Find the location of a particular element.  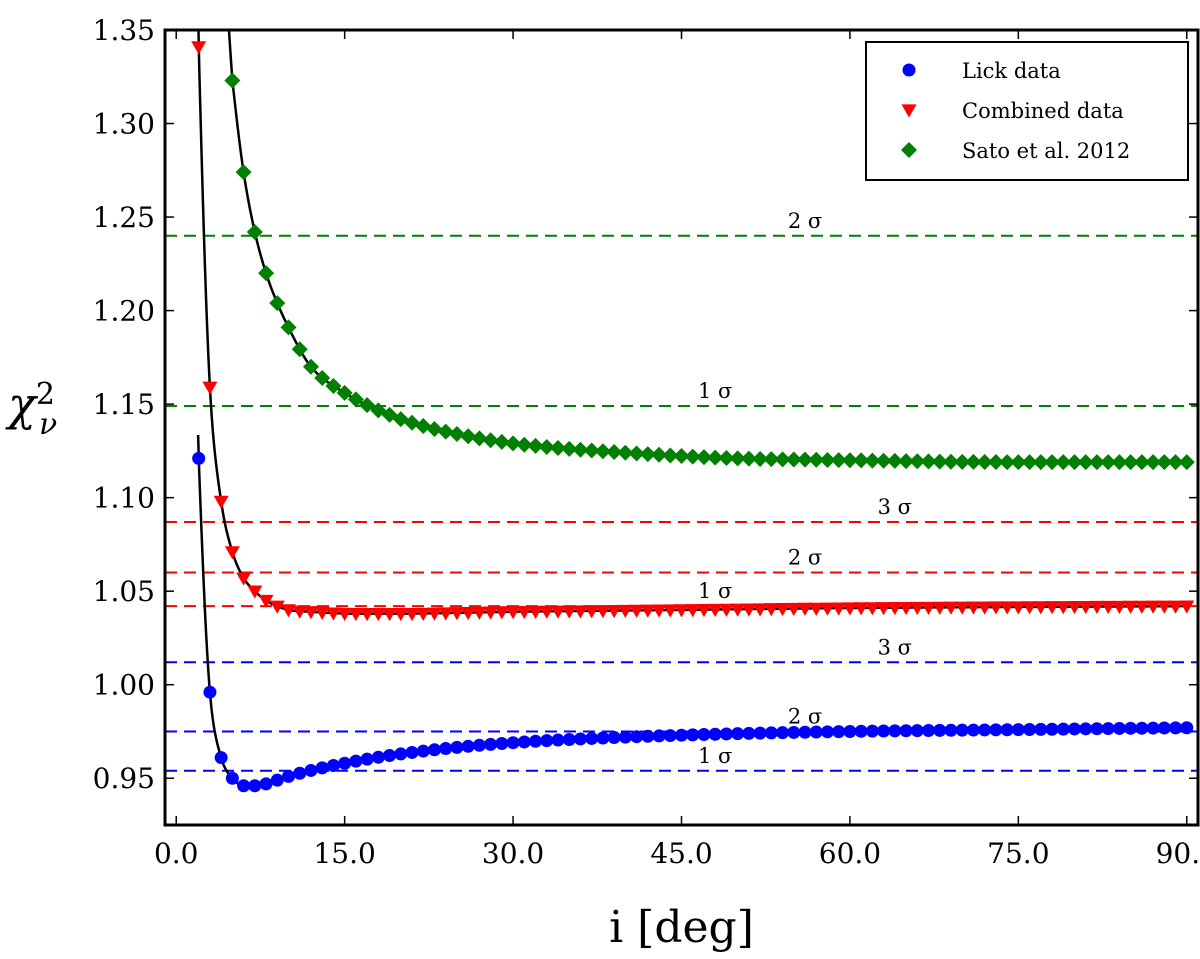

reference-line-label-7: 1 σ is located at coordinates (715, 756).